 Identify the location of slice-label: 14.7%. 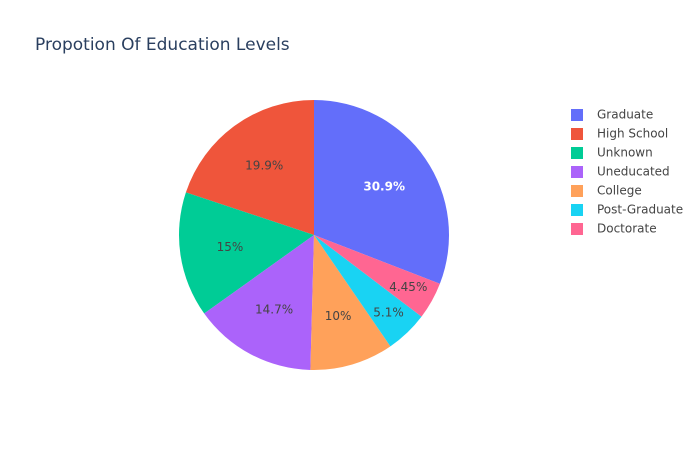
(274, 310).